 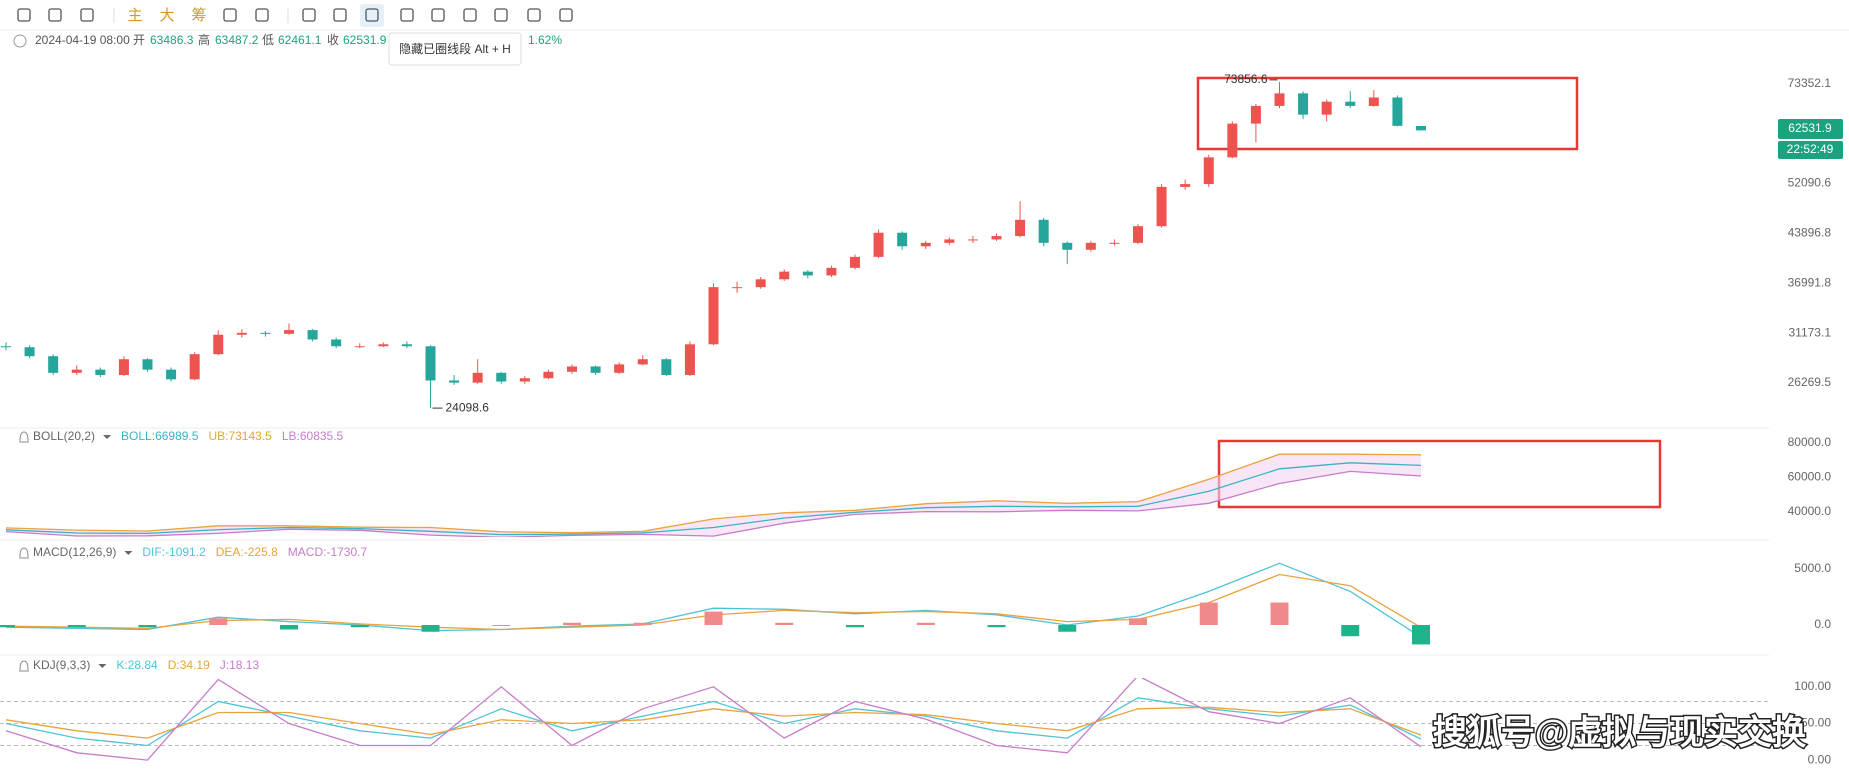 I want to click on watermark: 搜狐号@虚拟与现实交换, so click(x=1619, y=732).